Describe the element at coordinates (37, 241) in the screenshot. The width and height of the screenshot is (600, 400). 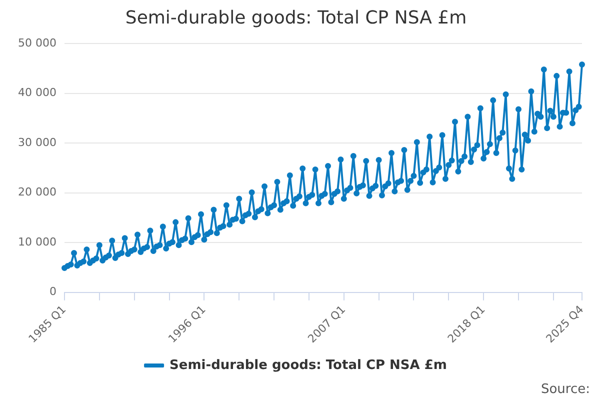
I see `y-tick-label: 10 000` at that location.